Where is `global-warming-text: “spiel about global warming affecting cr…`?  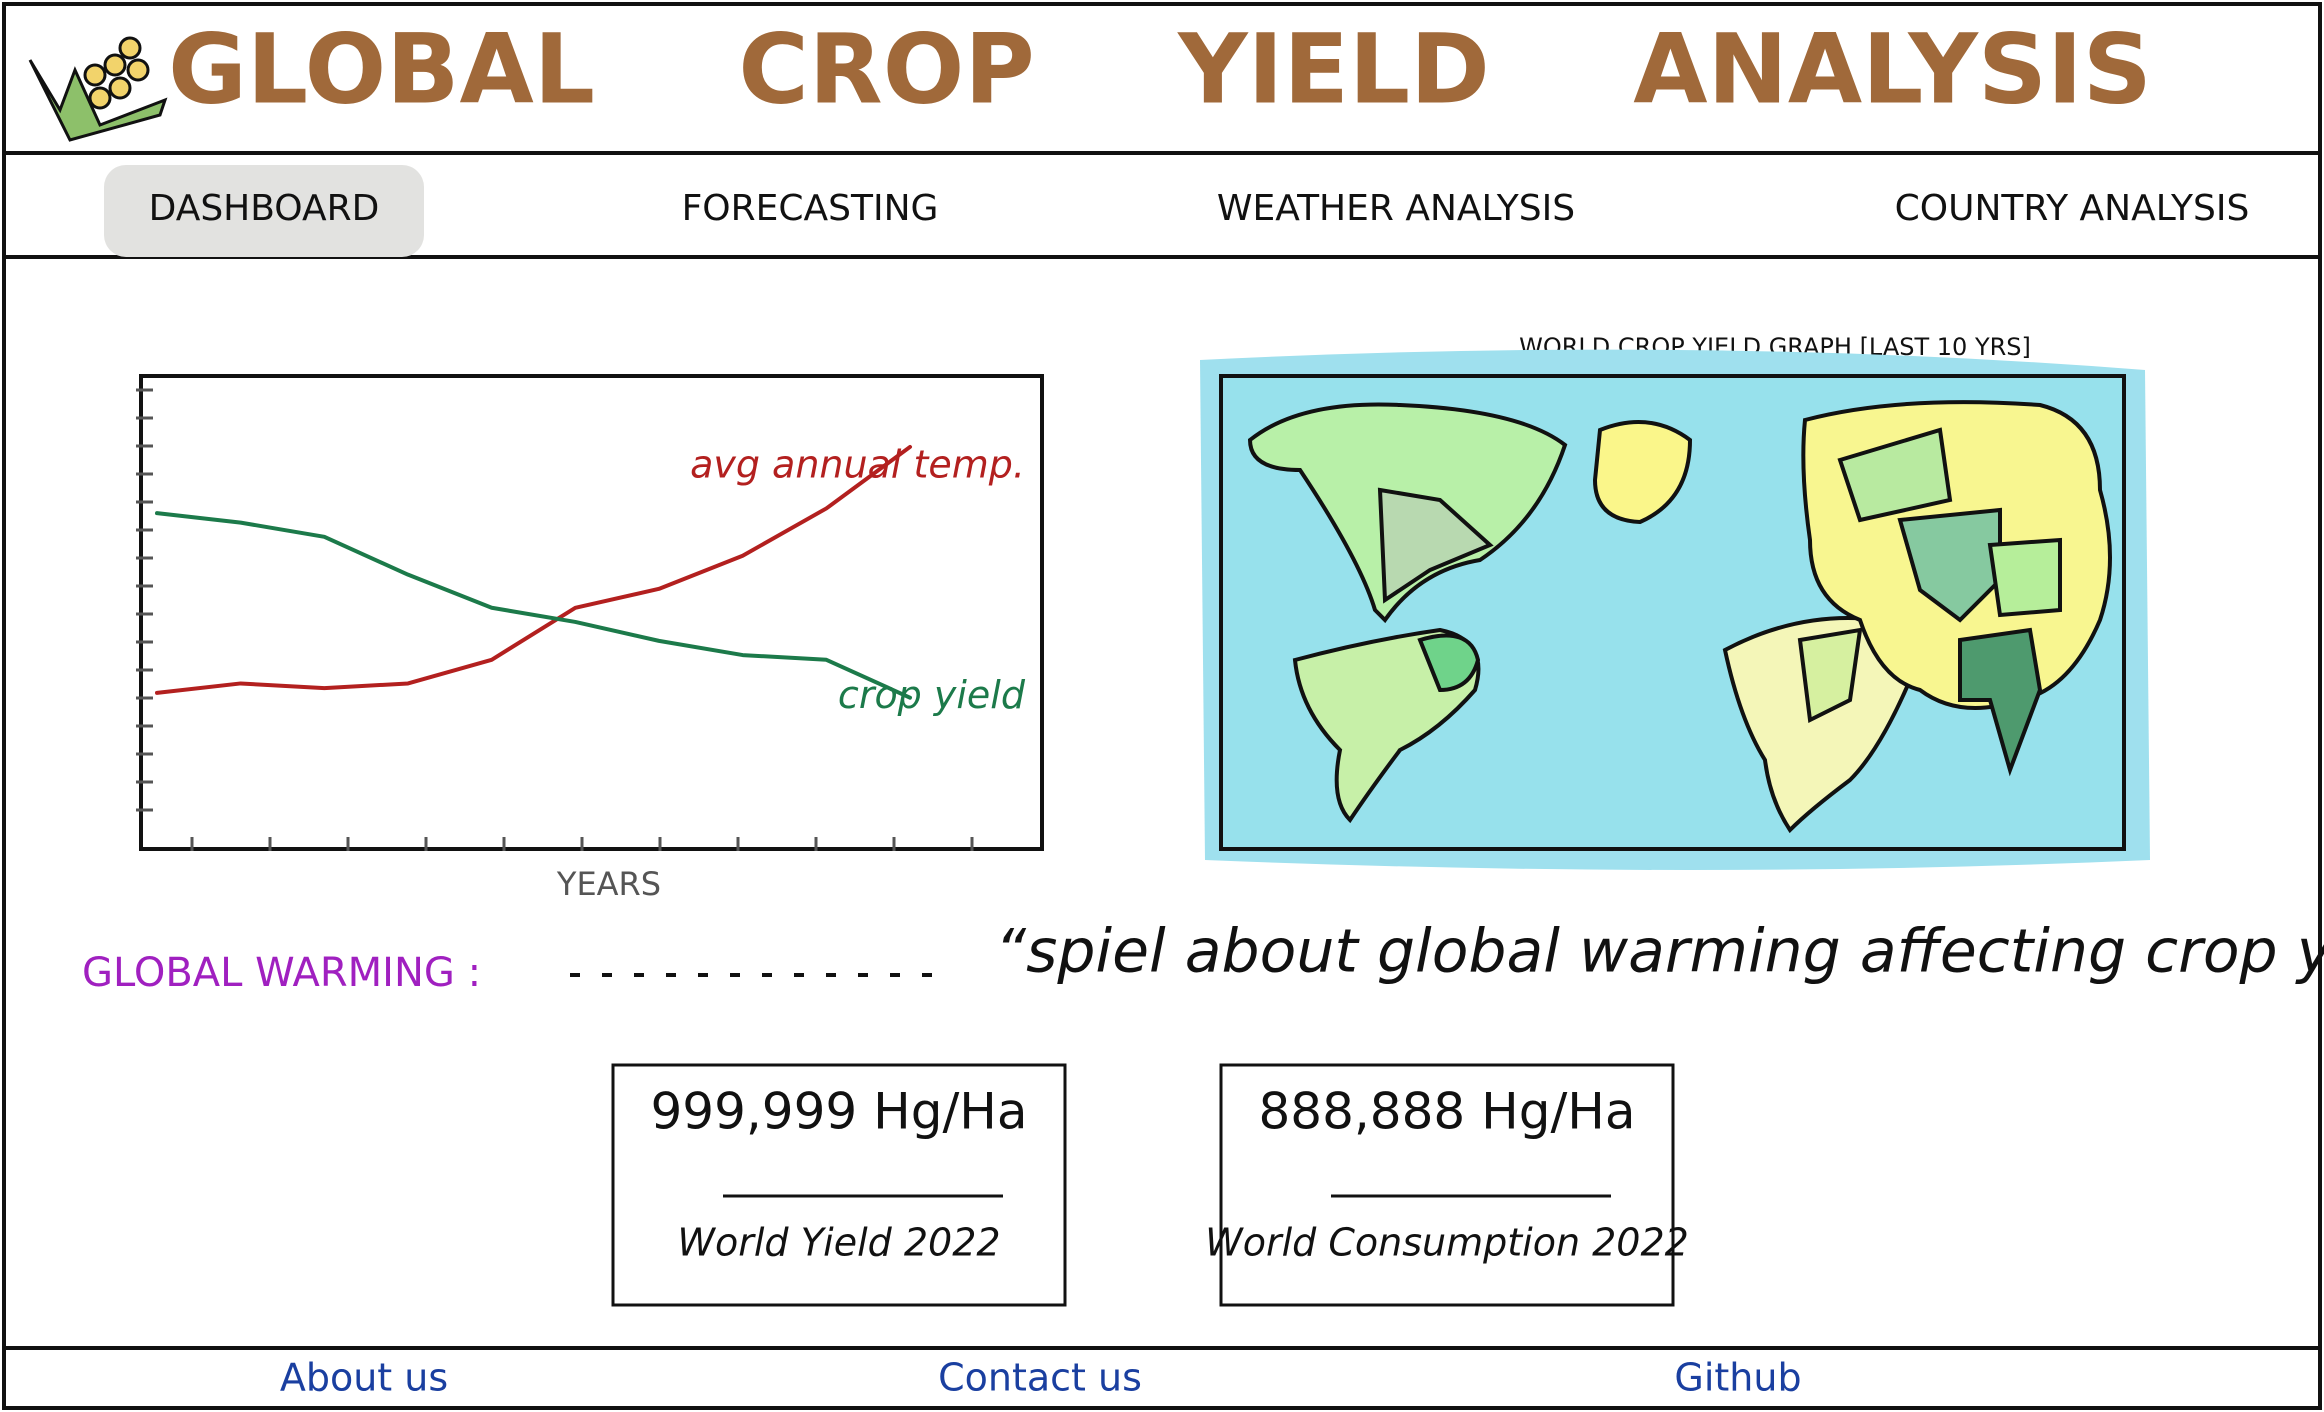 global-warming-text: “spiel about global warming affecting cr… is located at coordinates (1659, 952).